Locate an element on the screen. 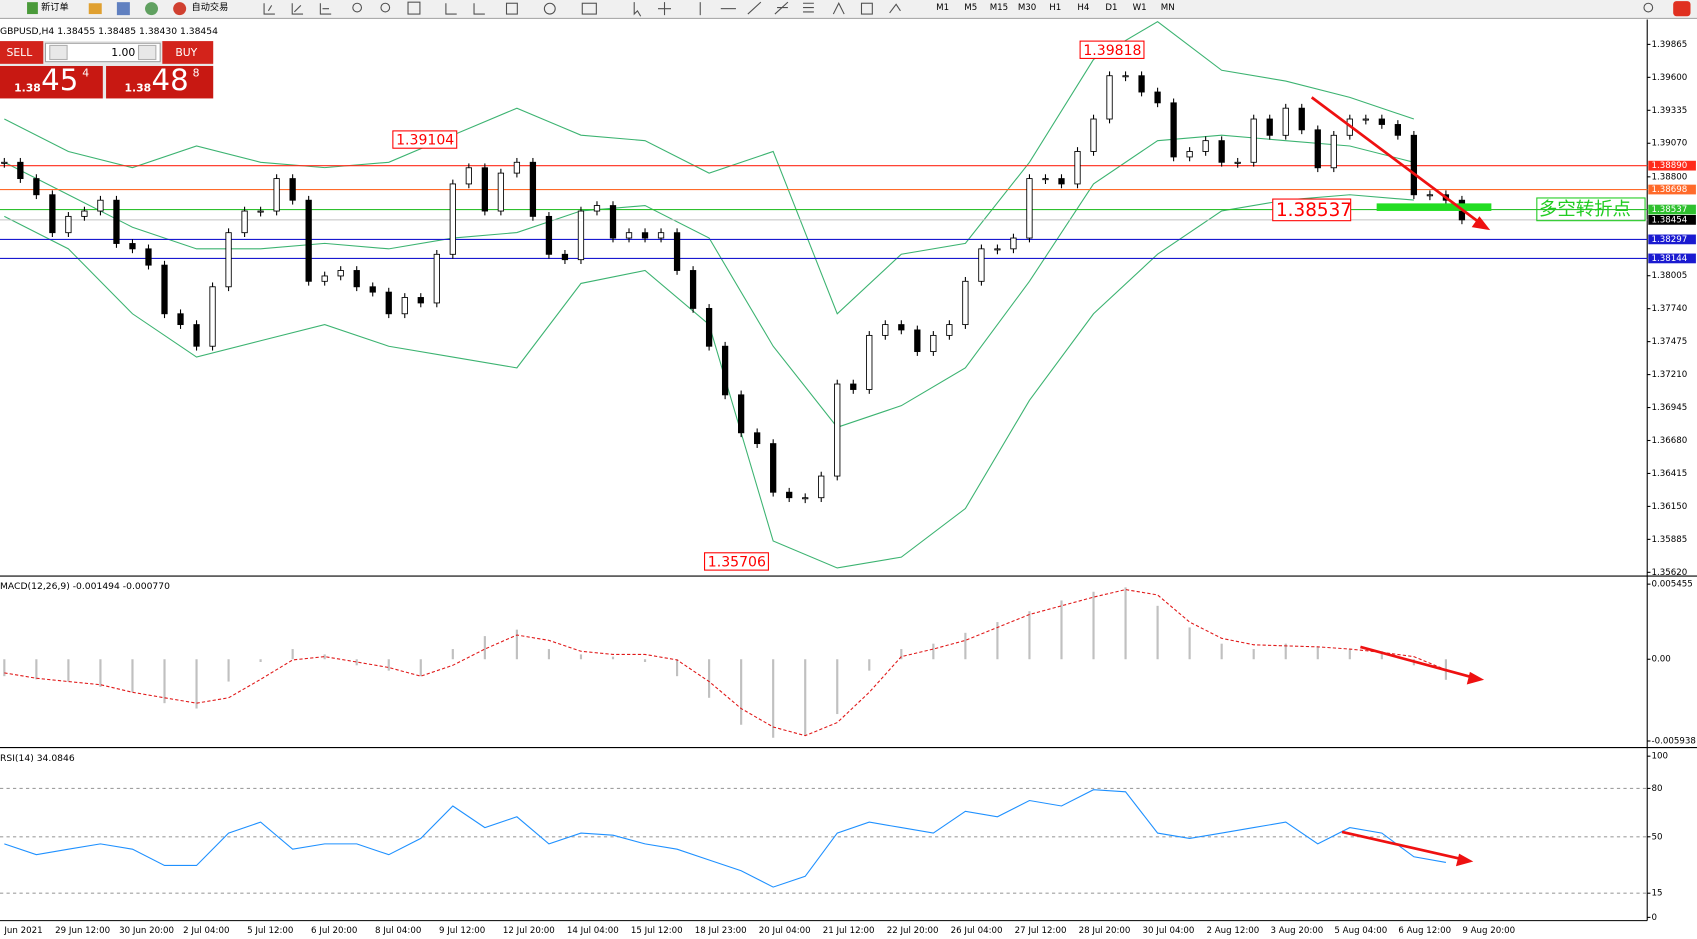 This screenshot has height=939, width=1697. alerts-icon is located at coordinates (1682, 9).